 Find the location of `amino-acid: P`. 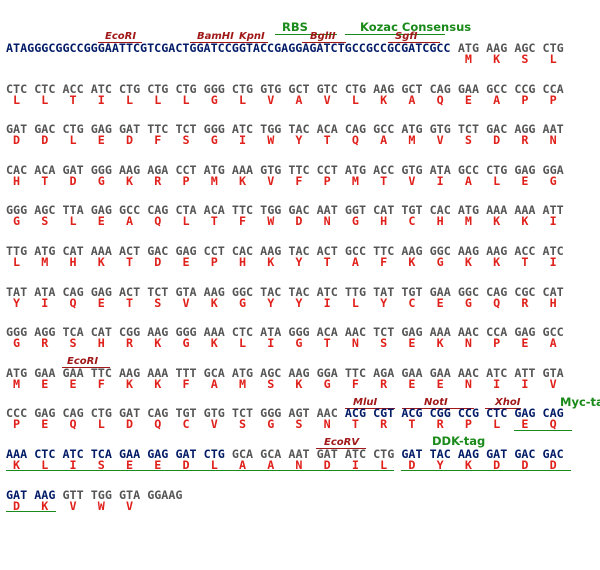

amino-acid: P is located at coordinates (17, 424).